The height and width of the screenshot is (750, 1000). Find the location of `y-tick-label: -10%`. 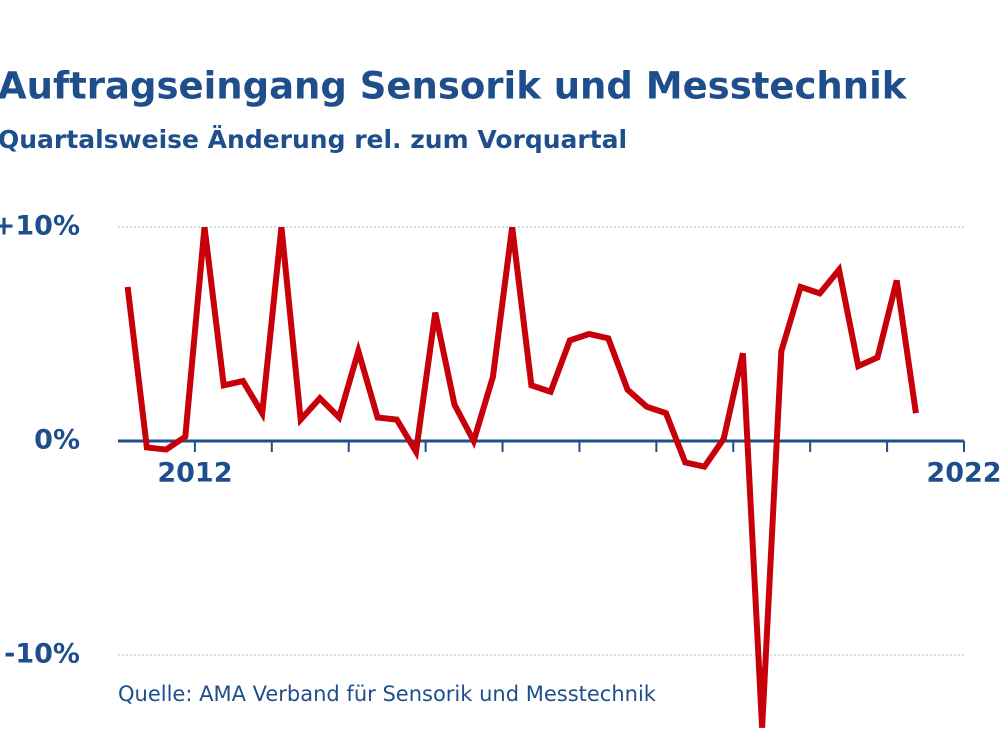

y-tick-label: -10% is located at coordinates (42, 654).